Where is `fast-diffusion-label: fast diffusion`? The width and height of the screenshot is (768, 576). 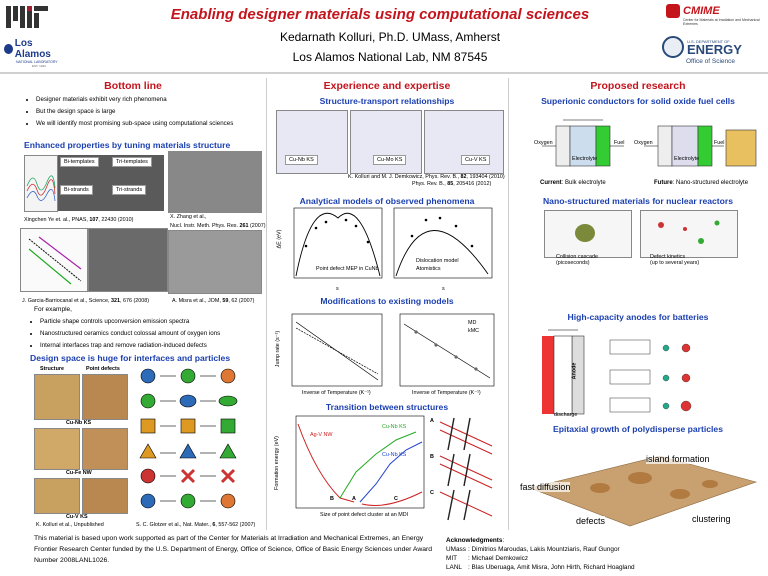 fast-diffusion-label: fast diffusion is located at coordinates (545, 487).